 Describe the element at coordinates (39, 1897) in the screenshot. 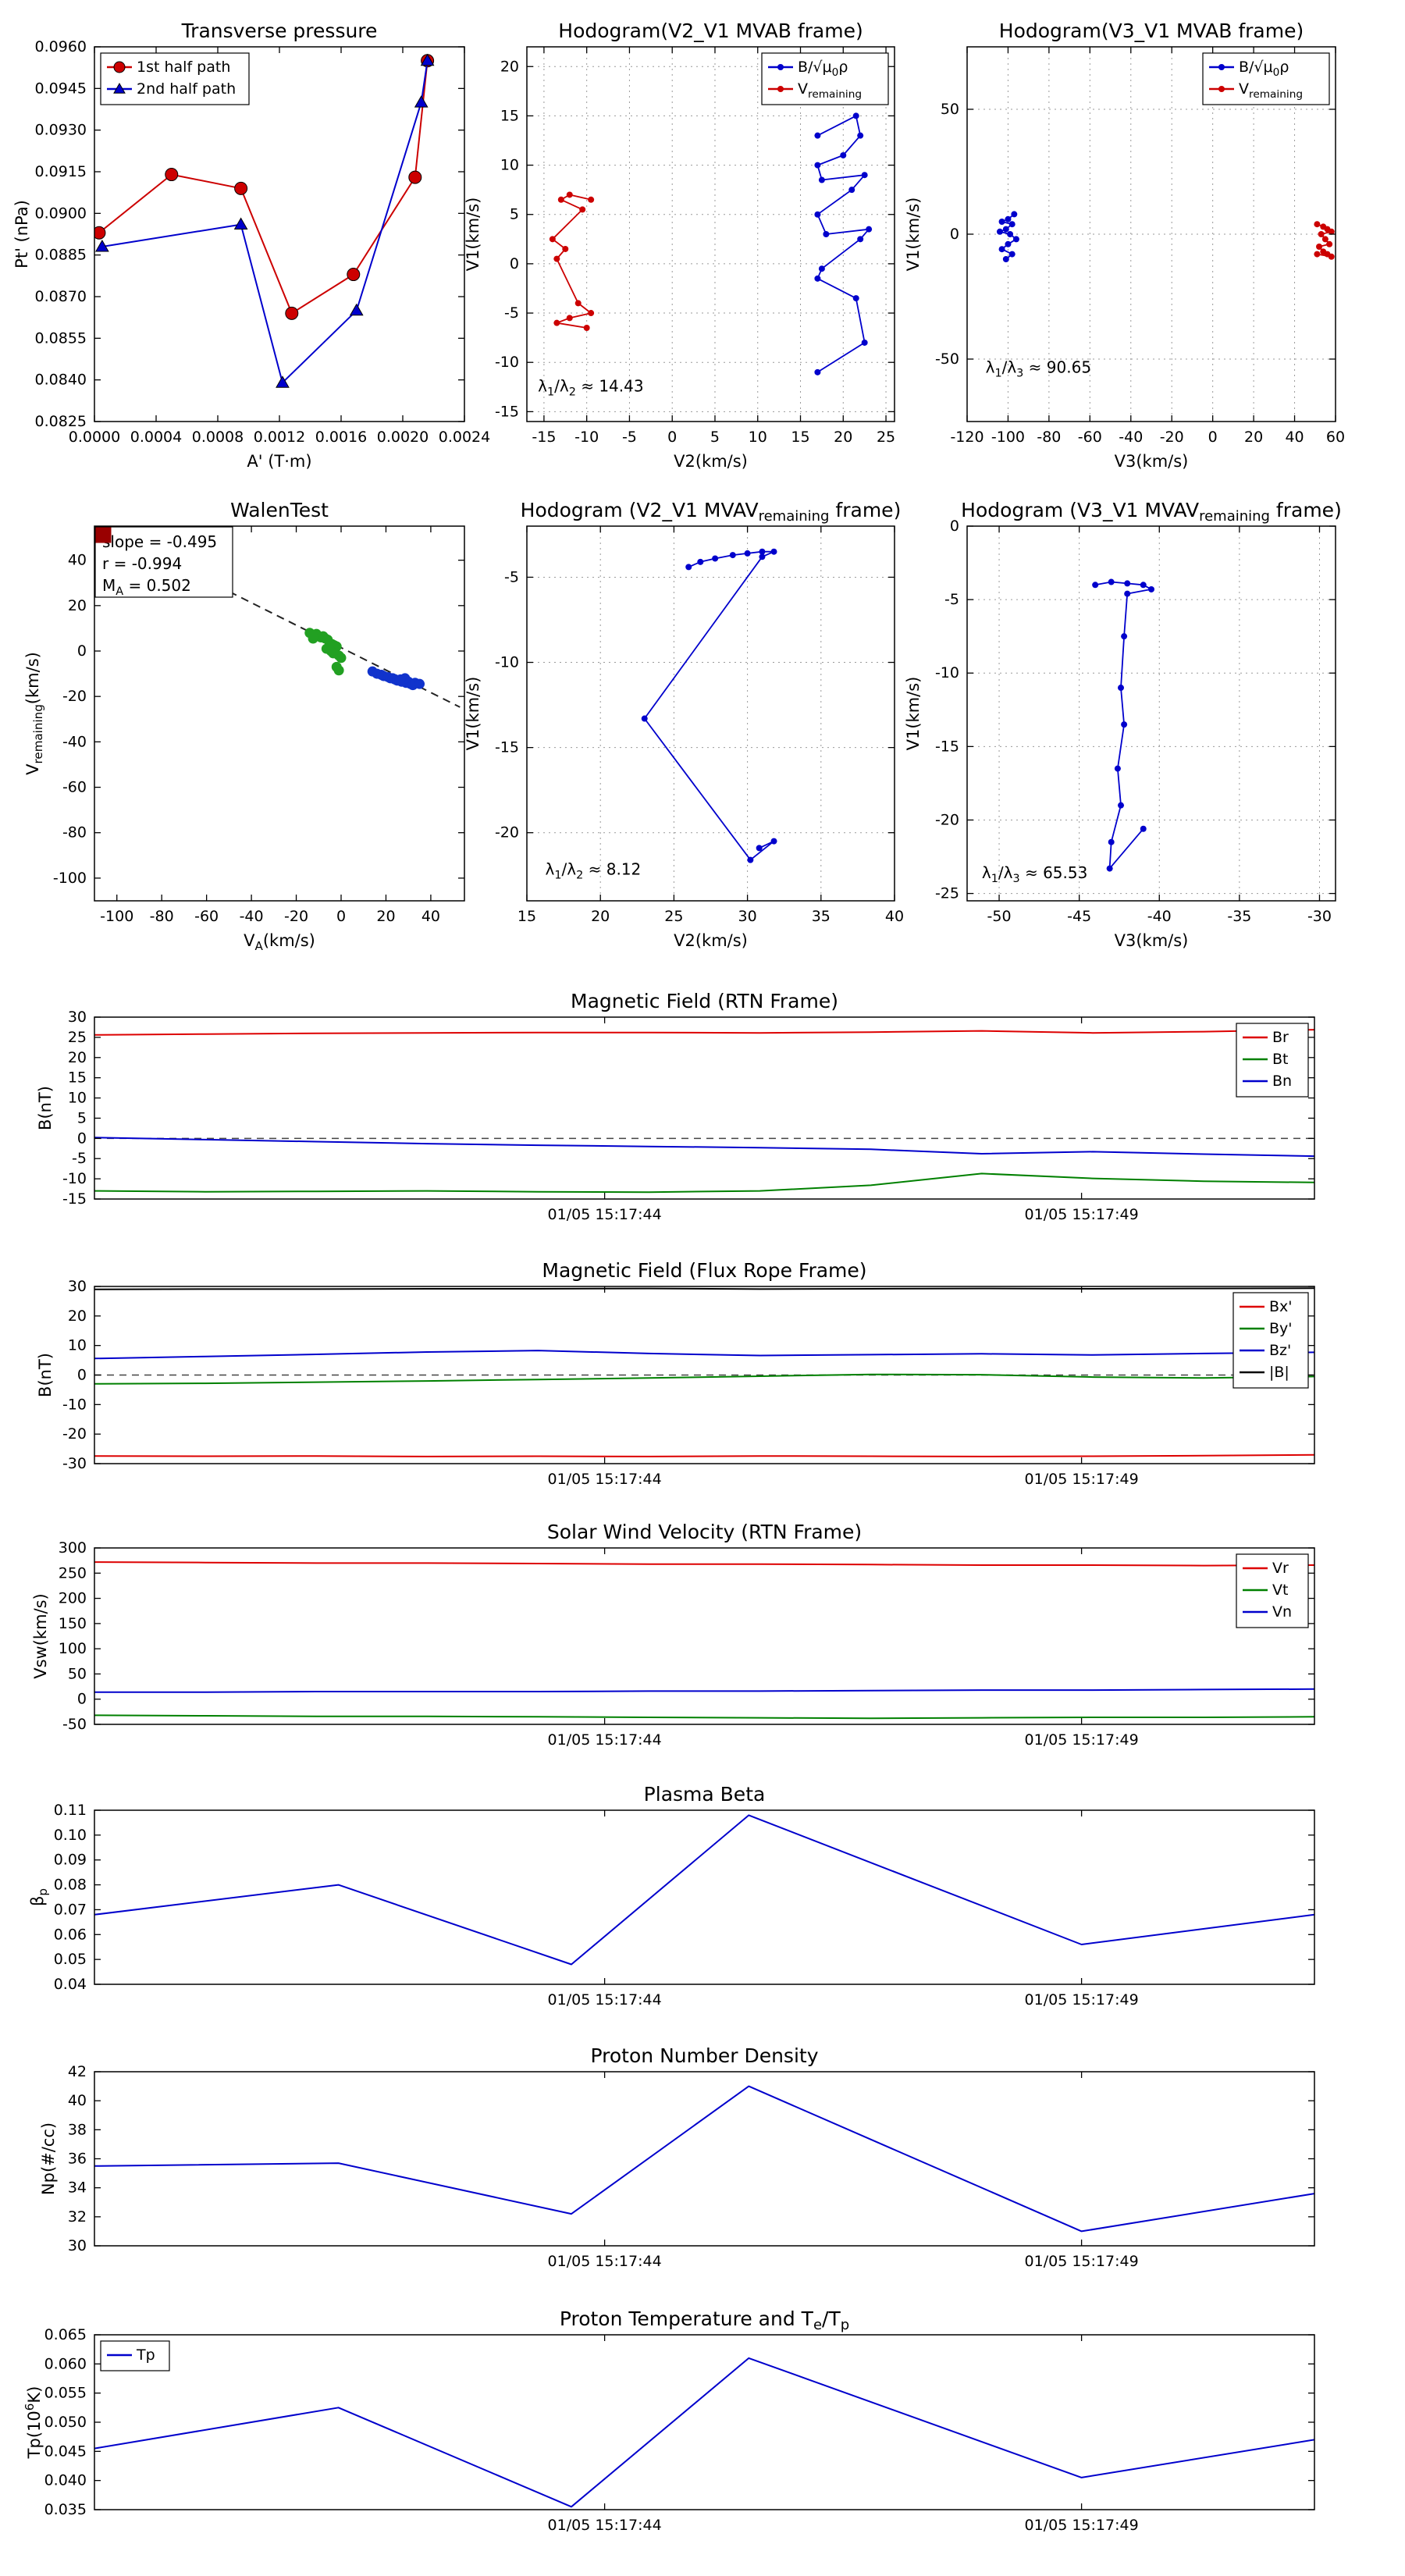

I see `plasma-beta-ylabel: βp` at that location.